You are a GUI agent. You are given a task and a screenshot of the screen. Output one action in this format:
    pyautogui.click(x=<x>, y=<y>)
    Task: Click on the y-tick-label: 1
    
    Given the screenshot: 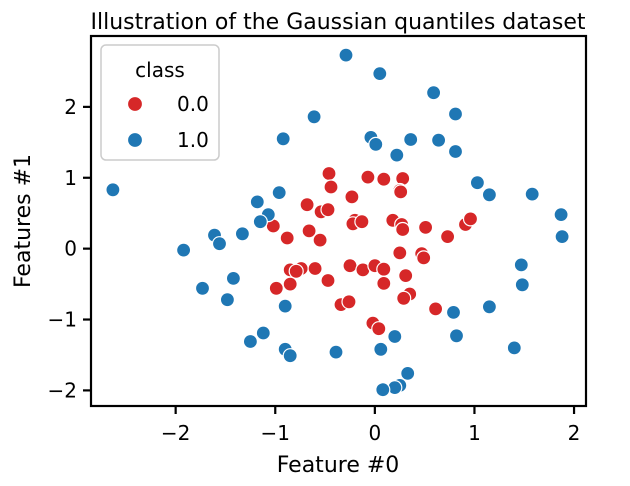 What is the action you would take?
    pyautogui.click(x=70, y=178)
    